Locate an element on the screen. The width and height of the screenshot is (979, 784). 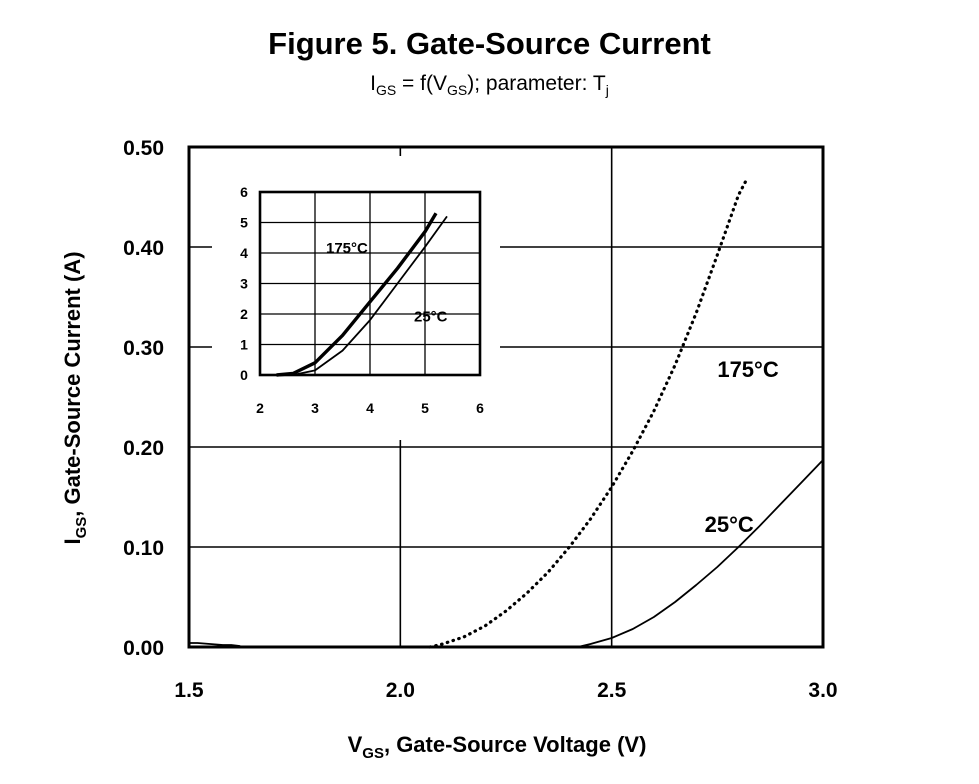
x-tick-label: 3.0 is located at coordinates (822, 690).